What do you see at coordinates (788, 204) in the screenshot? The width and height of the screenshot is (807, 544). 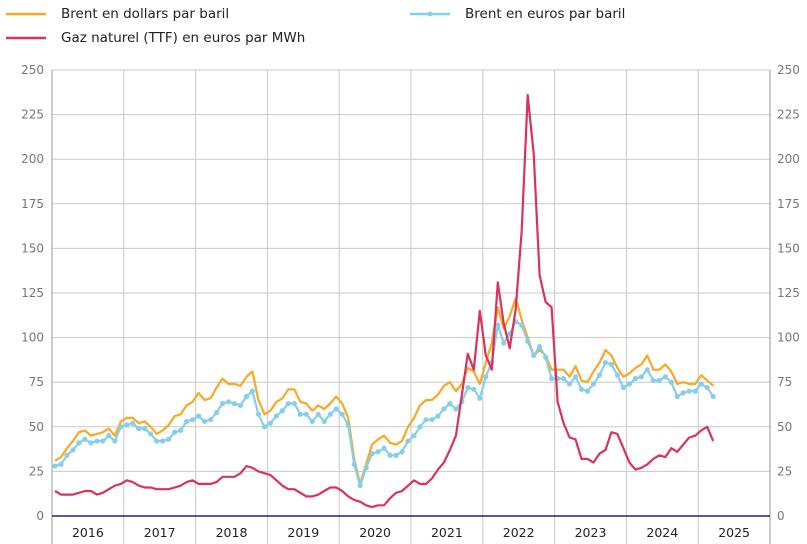 I see `y-tick-label-right: 175` at bounding box center [788, 204].